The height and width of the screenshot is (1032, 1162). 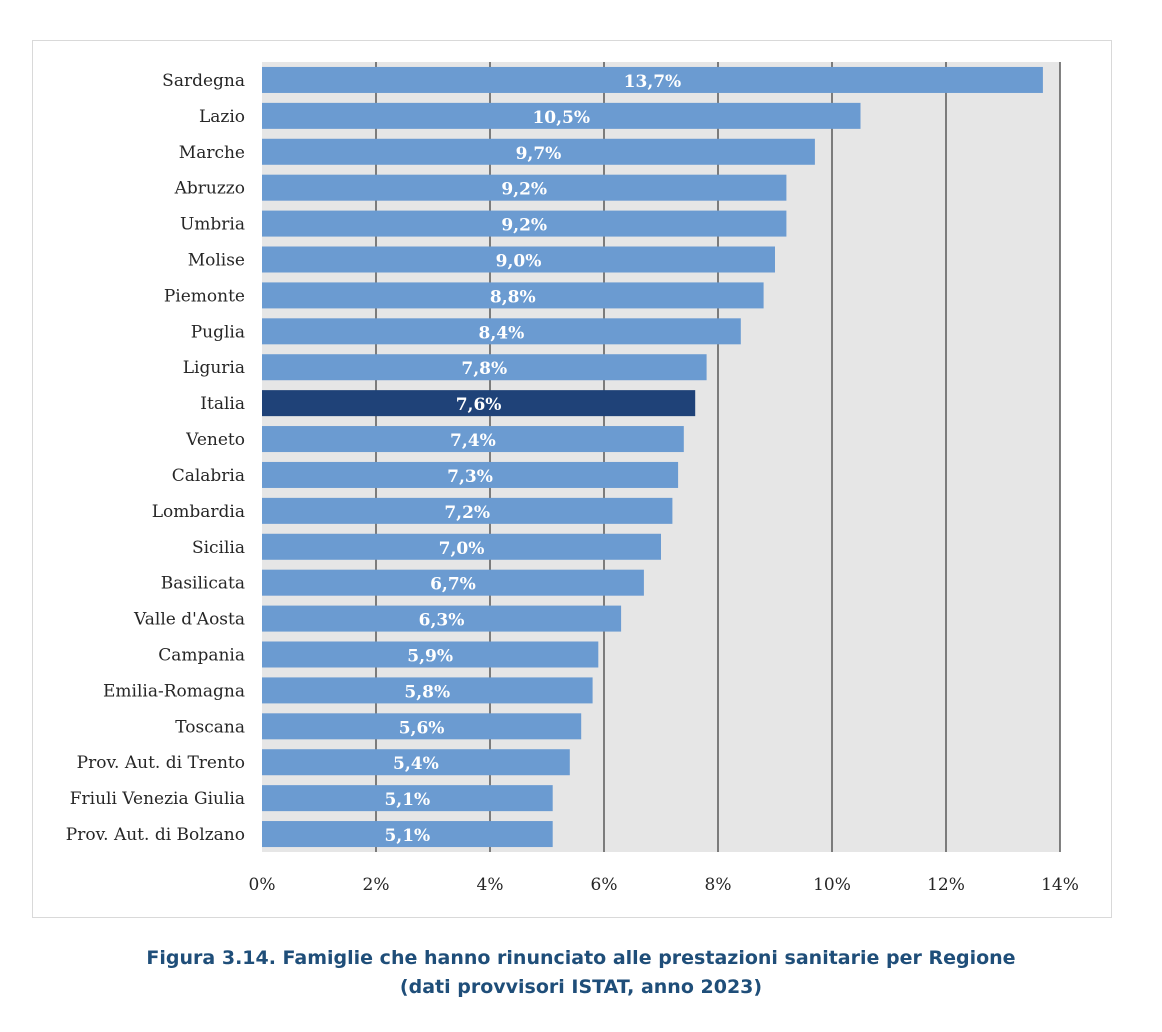 I want to click on data-label: 5,6%, so click(x=422, y=728).